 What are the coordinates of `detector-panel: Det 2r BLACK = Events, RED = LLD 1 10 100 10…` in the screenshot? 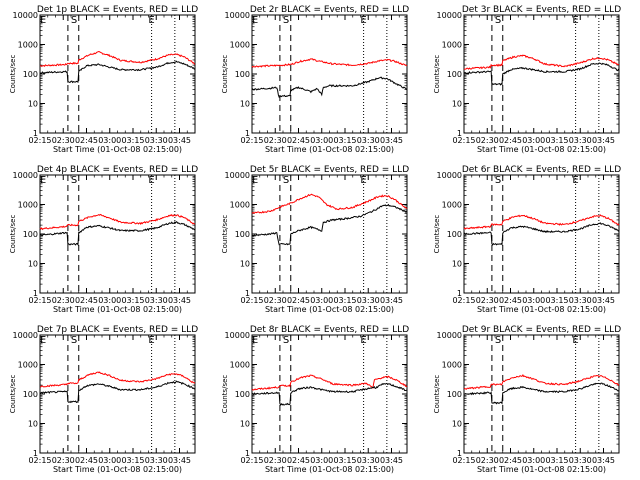 It's located at (315, 79).